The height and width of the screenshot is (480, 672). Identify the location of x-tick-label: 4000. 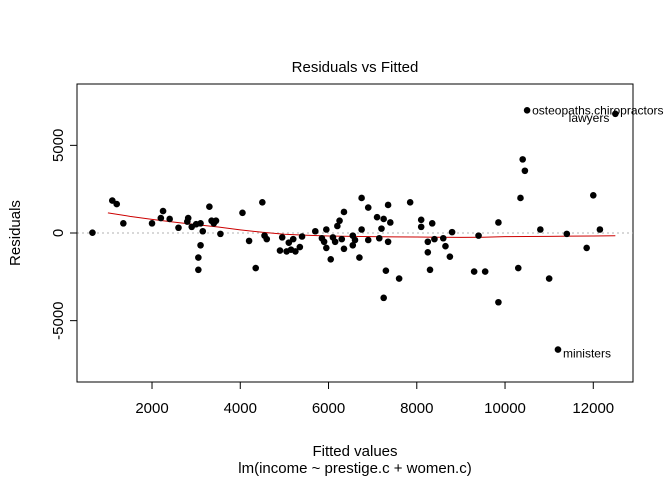
(240, 408).